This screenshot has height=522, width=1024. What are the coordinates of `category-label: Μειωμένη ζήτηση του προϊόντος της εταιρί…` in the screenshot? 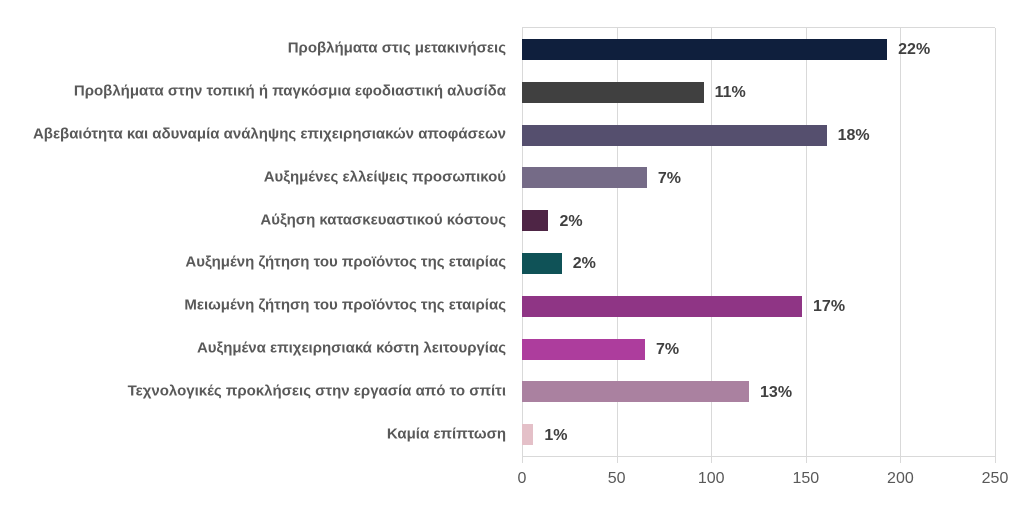 It's located at (345, 305).